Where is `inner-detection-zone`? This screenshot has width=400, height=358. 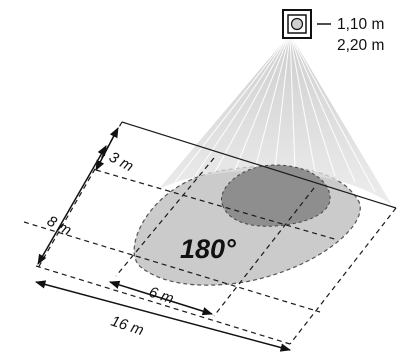
inner-detection-zone is located at coordinates (276, 195).